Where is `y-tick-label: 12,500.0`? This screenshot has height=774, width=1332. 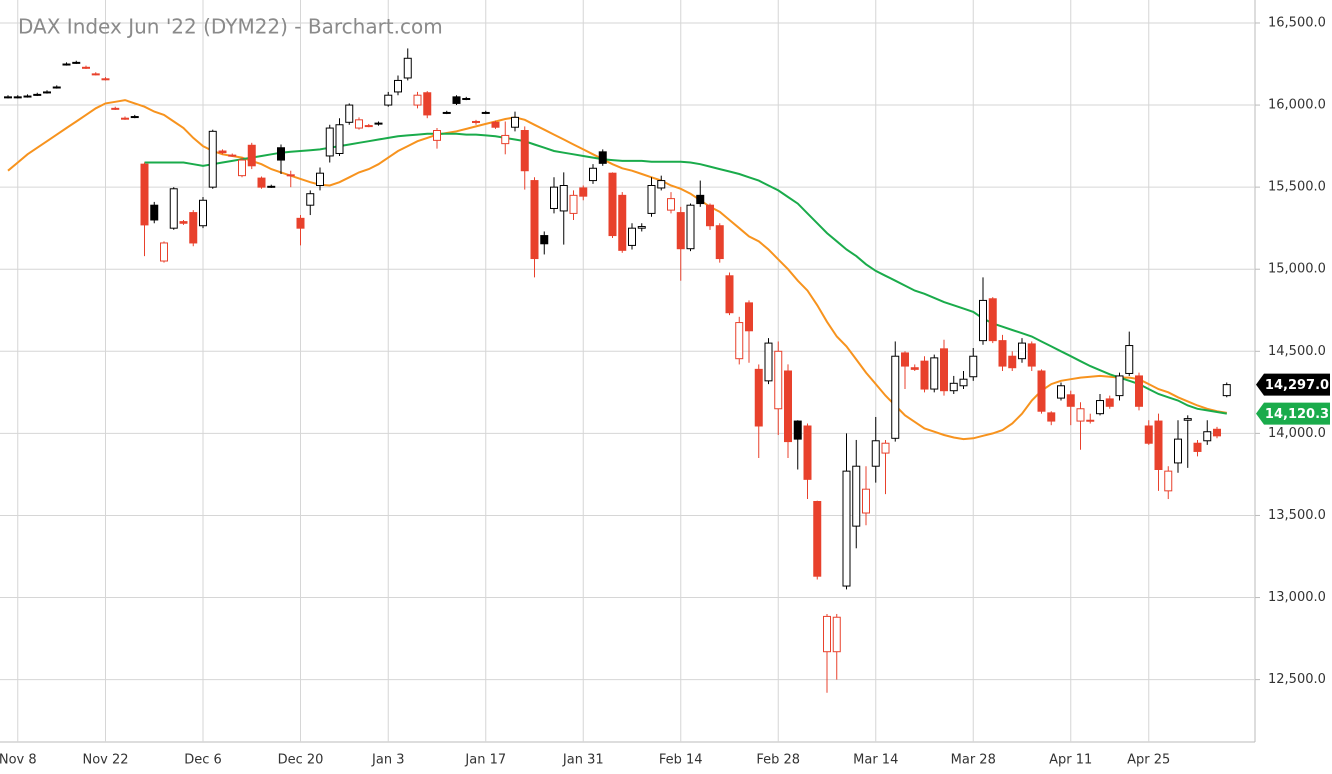 y-tick-label: 12,500.0 is located at coordinates (1297, 679).